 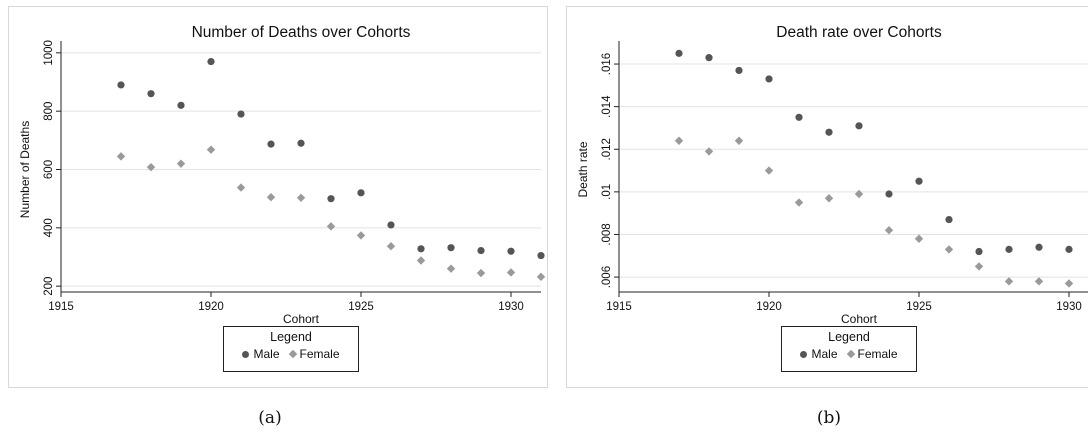 What do you see at coordinates (607, 149) in the screenshot?
I see `y-tick-label: .012` at bounding box center [607, 149].